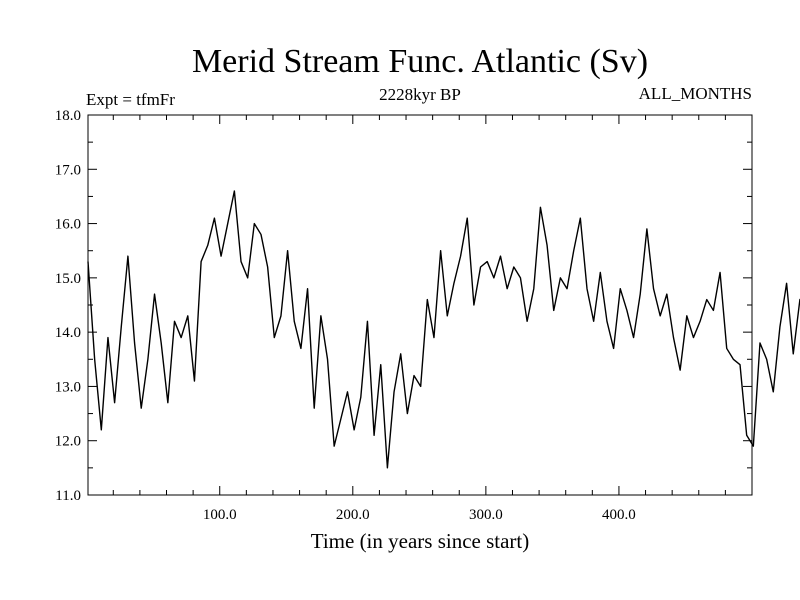  What do you see at coordinates (68, 387) in the screenshot?
I see `y-tick-label: 13.0` at bounding box center [68, 387].